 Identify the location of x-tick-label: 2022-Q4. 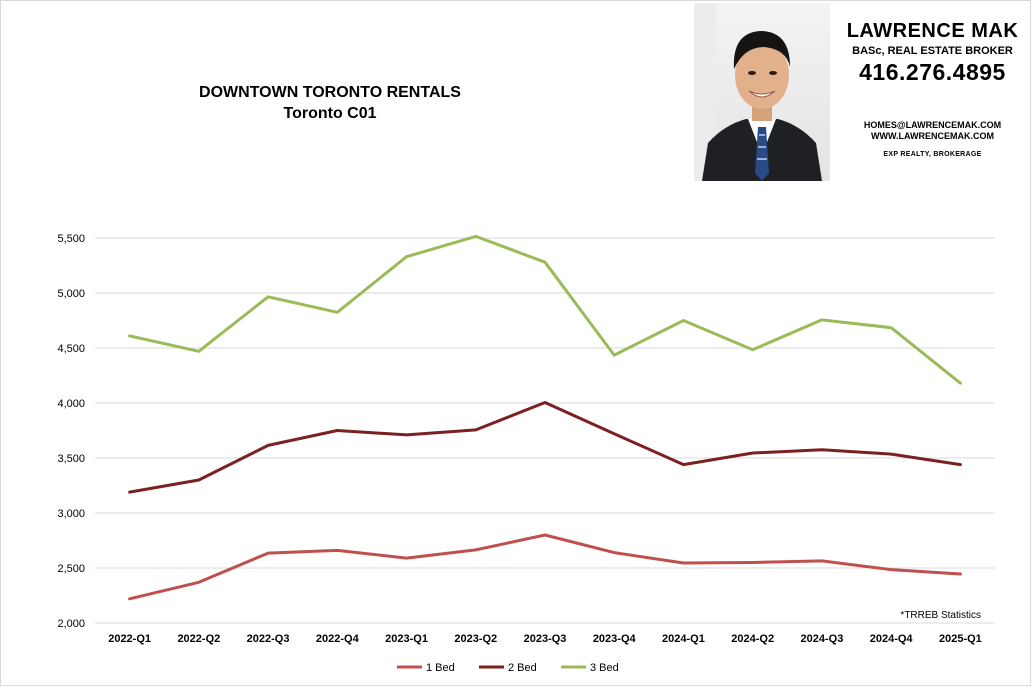
(338, 639).